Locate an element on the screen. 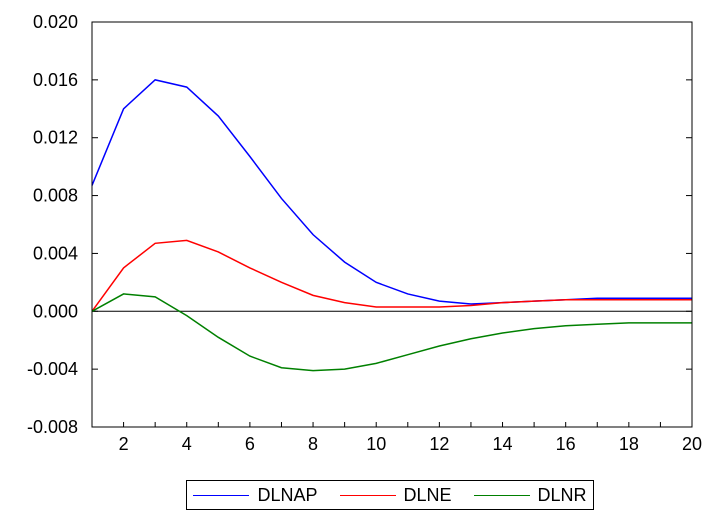 The width and height of the screenshot is (710, 512). x-tick-label: 2 is located at coordinates (124, 444).